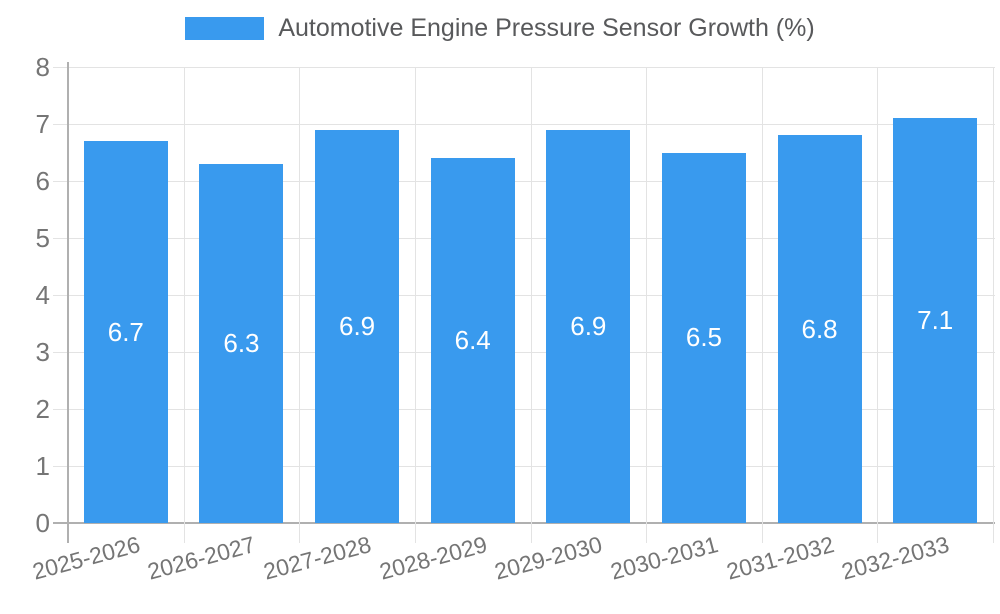 Image resolution: width=1000 pixels, height=614 pixels. What do you see at coordinates (42, 352) in the screenshot?
I see `y-tick-label: 3` at bounding box center [42, 352].